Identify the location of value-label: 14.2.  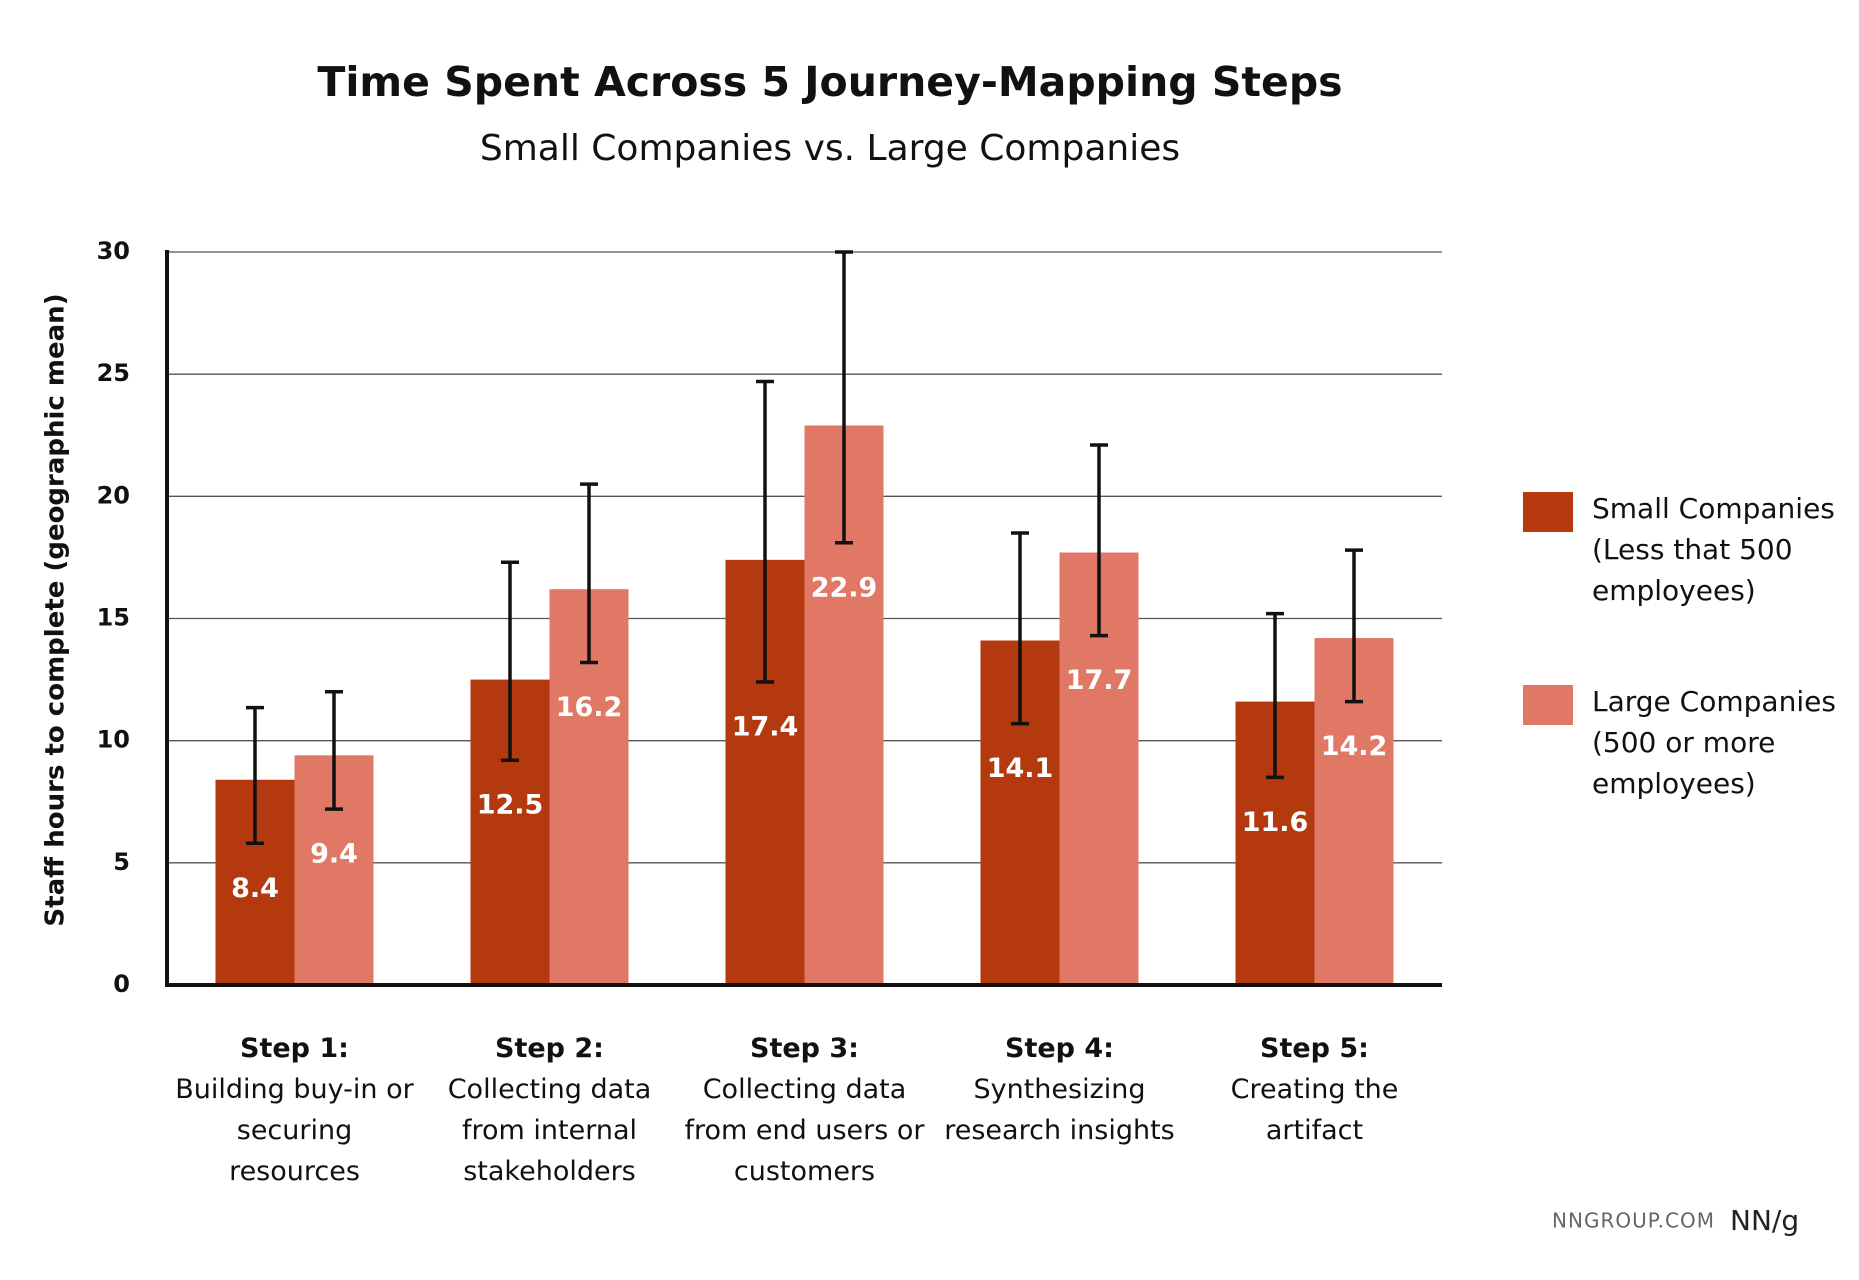
(1354, 746).